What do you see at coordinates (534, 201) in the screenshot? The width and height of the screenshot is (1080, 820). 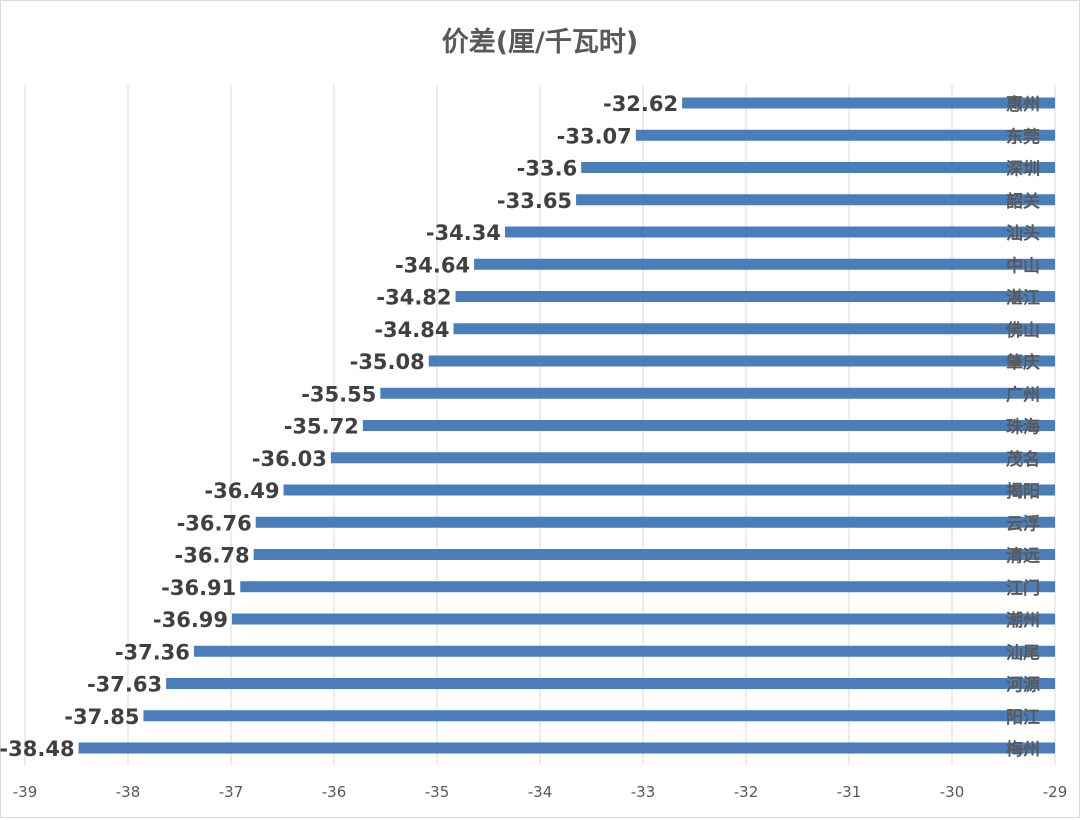 I see `data-label: -33.65` at bounding box center [534, 201].